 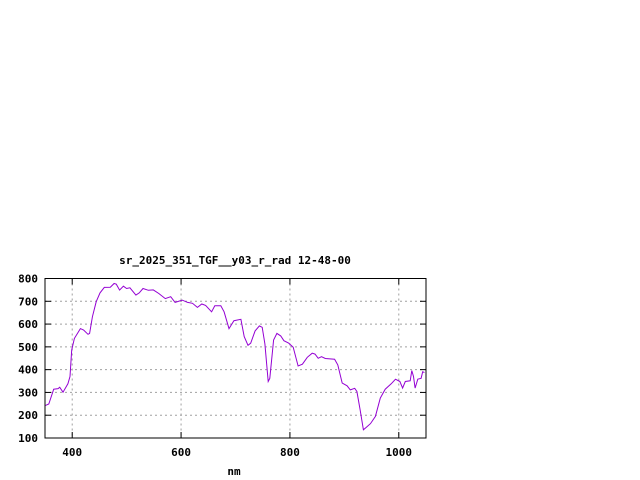 I want to click on y-tick-label: 500, so click(x=28, y=347).